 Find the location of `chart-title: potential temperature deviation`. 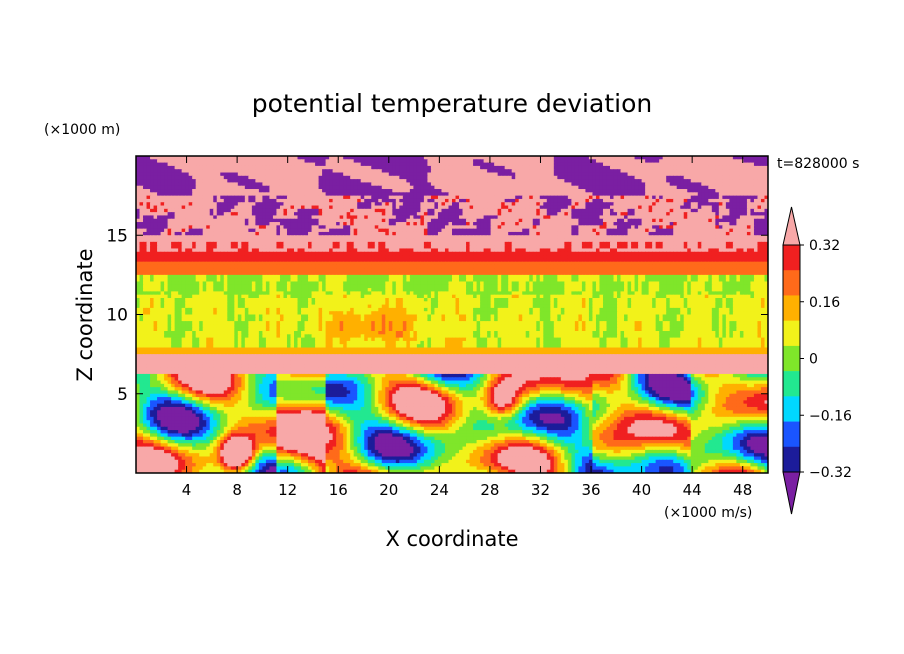

chart-title: potential temperature deviation is located at coordinates (452, 103).